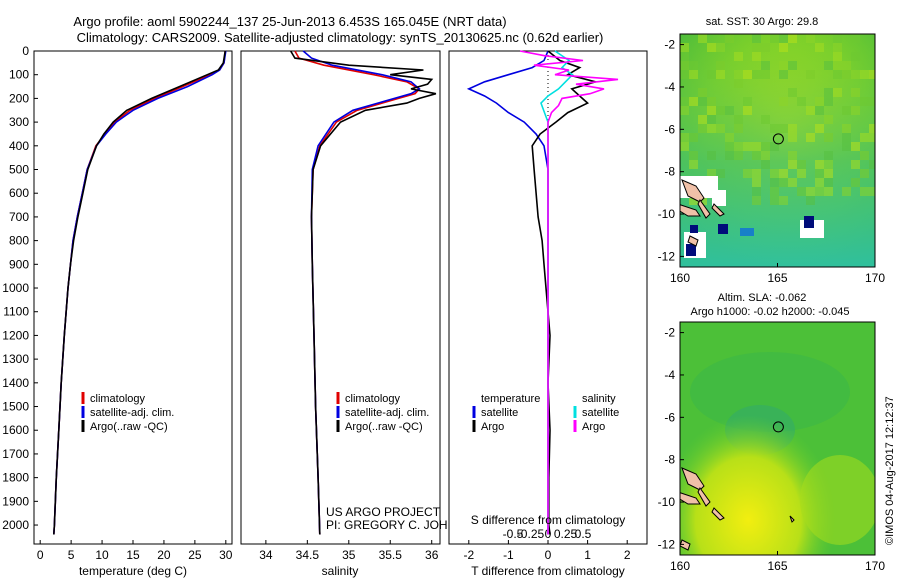 This screenshot has height=580, width=900. Describe the element at coordinates (762, 22) in the screenshot. I see `sst-map-title: sat. SST: 30 Argo: 29.8` at that location.